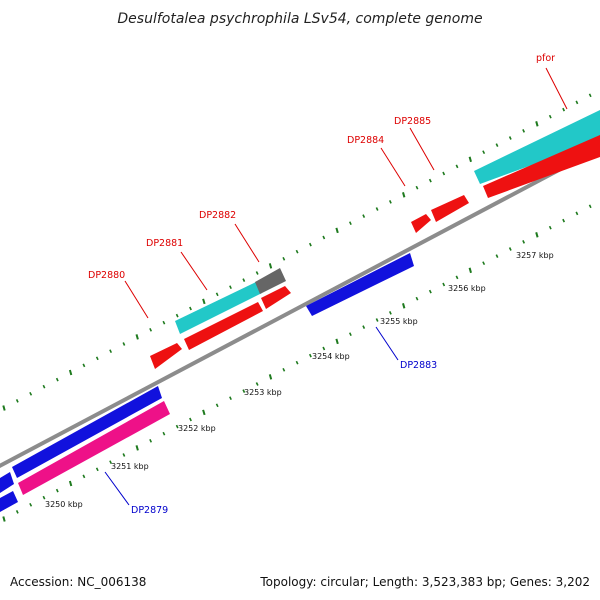 The image size is (600, 600). I want to click on gene-left-blue-upper, so click(87, 432).